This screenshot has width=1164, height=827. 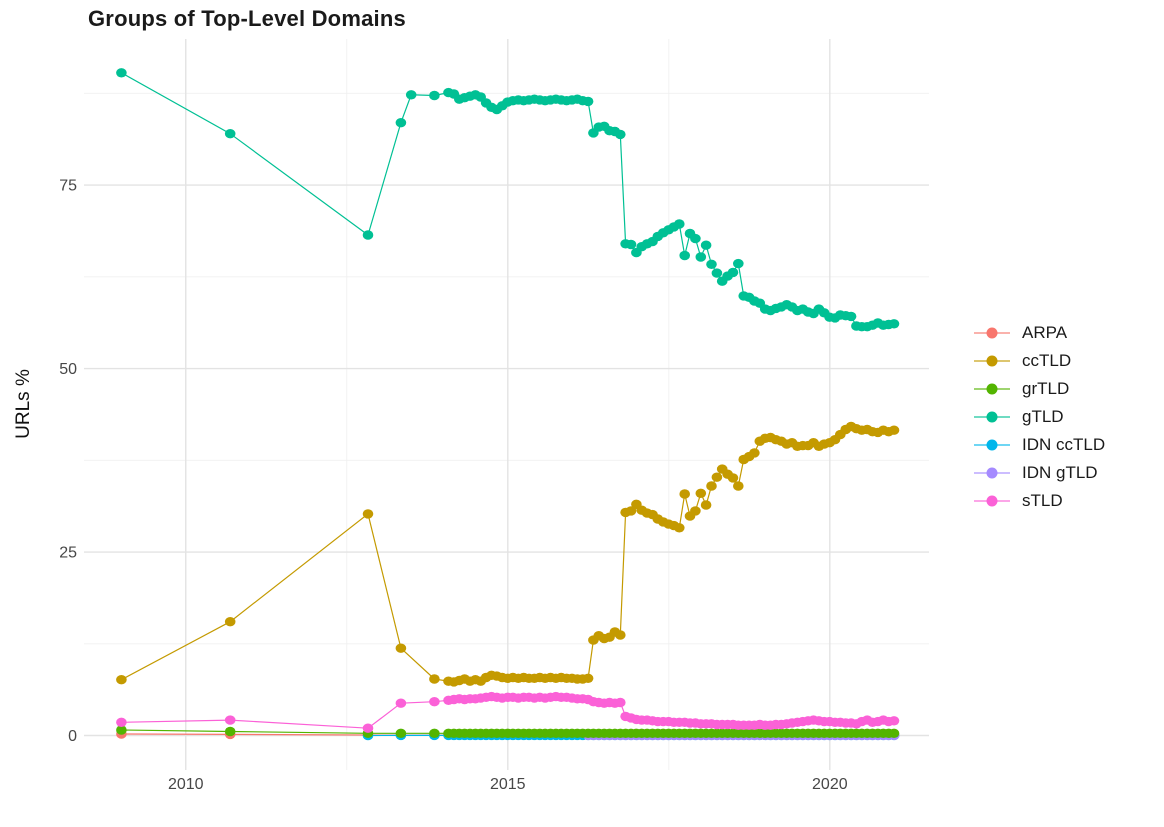 I want to click on legend-item-grTLD: grTLD, so click(x=1038, y=389).